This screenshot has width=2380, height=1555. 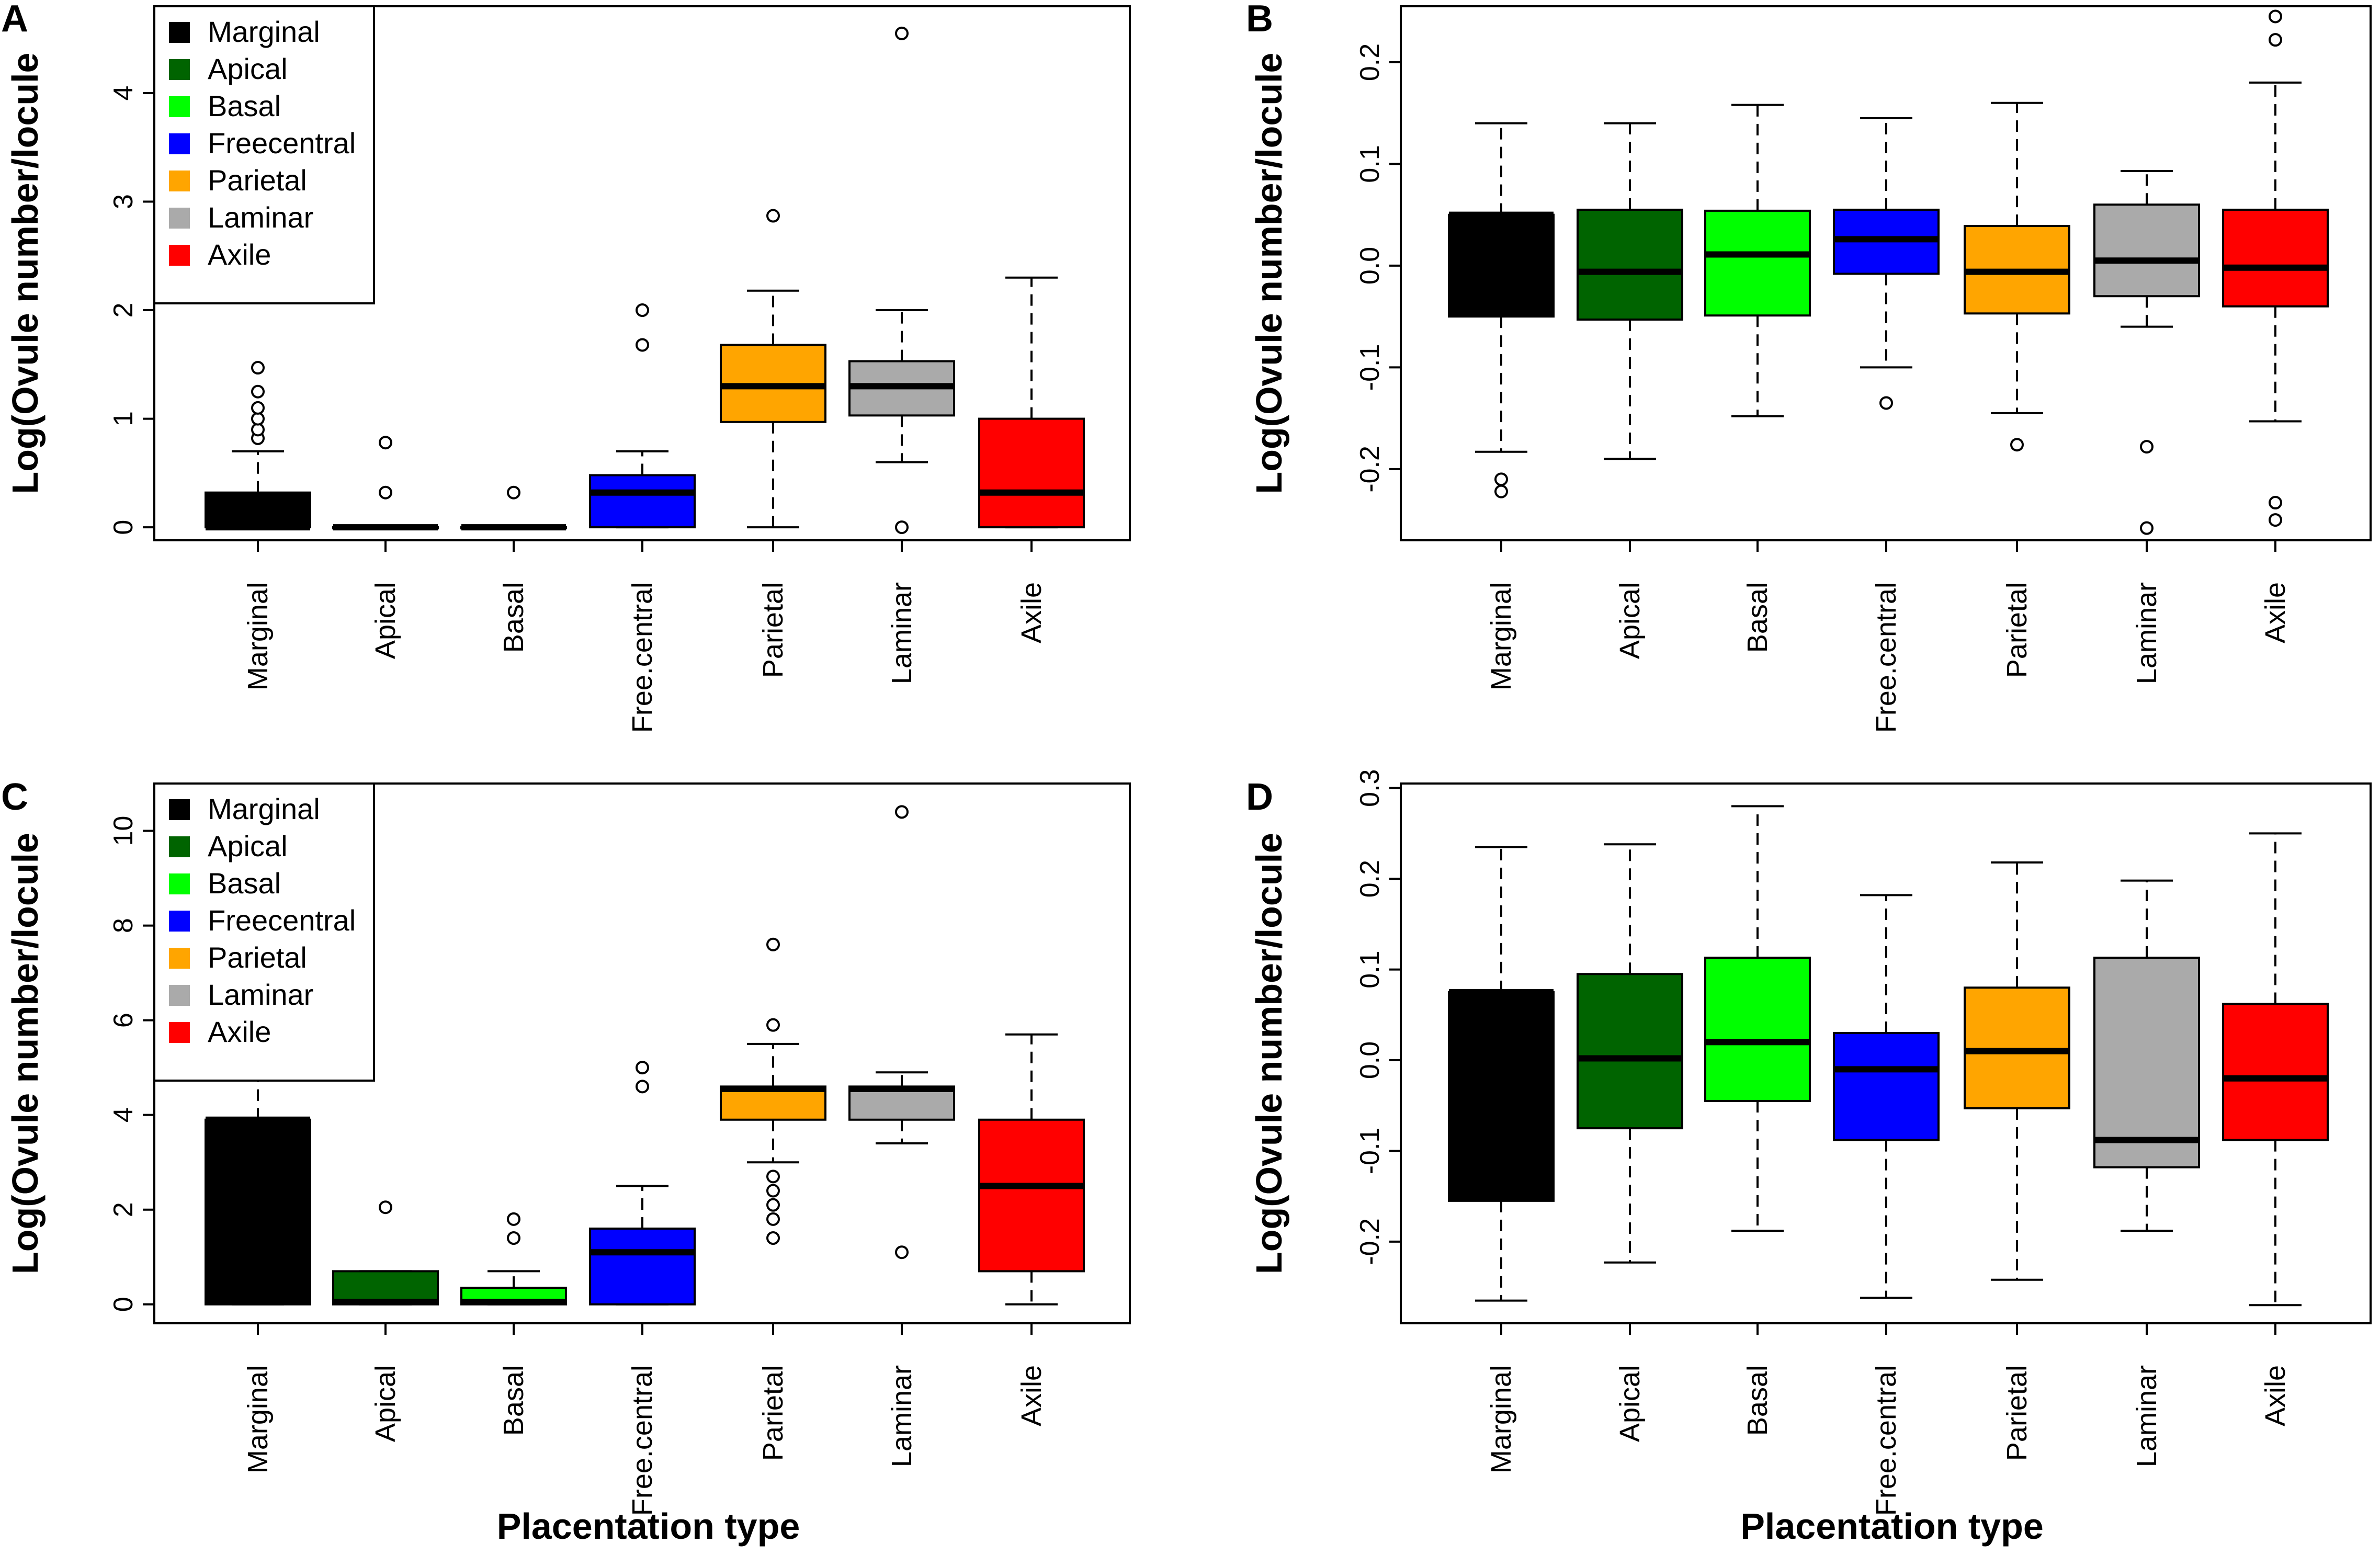 What do you see at coordinates (131, 1064) in the screenshot?
I see `y-axis: 0 2 4 6 8 10` at bounding box center [131, 1064].